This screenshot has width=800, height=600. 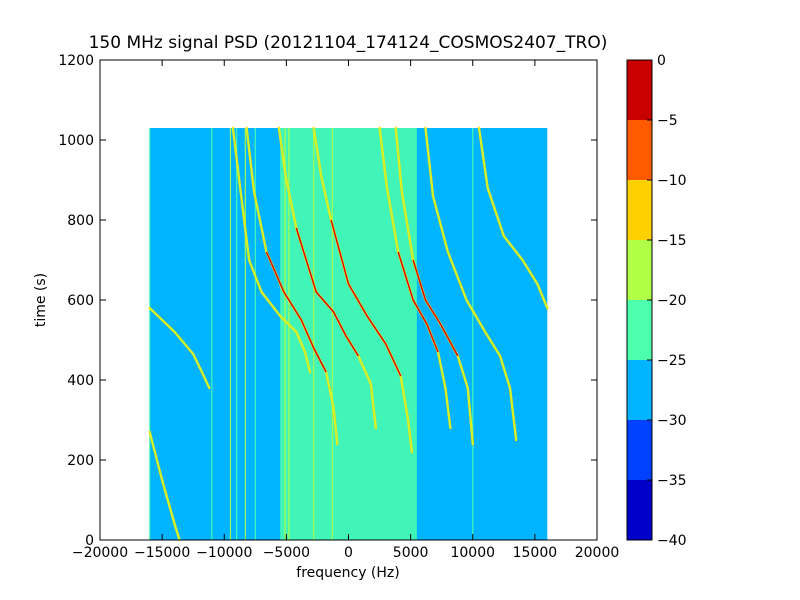 I want to click on colorbar-tick-label: −15, so click(x=672, y=241).